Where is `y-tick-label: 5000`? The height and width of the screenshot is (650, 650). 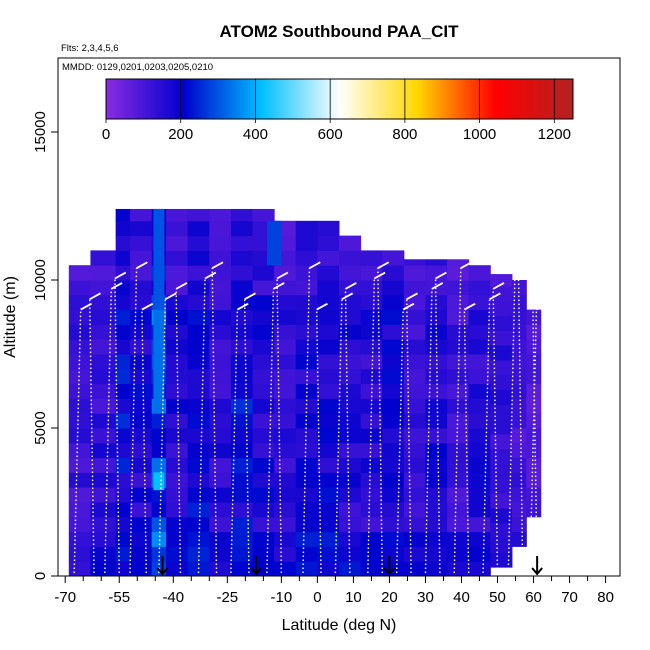 y-tick-label: 5000 is located at coordinates (40, 427).